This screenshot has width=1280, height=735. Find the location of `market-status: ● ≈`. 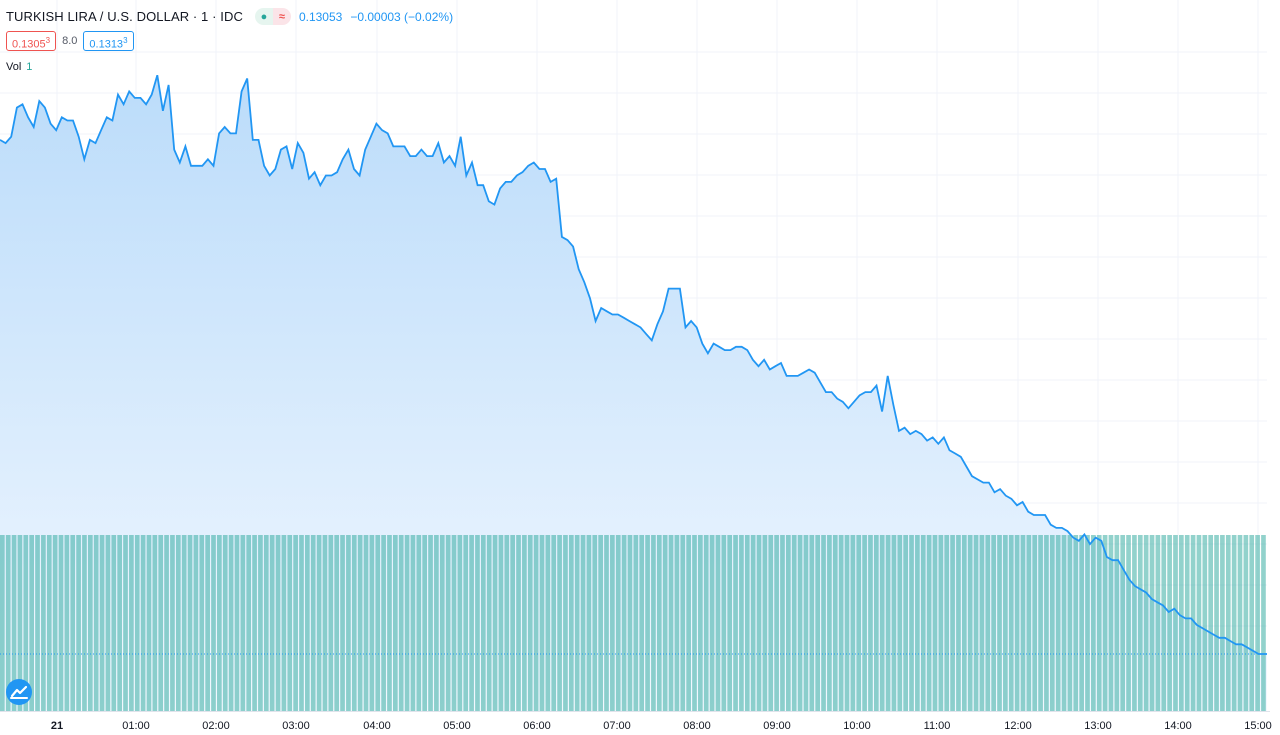

market-status: ● ≈ is located at coordinates (272, 16).